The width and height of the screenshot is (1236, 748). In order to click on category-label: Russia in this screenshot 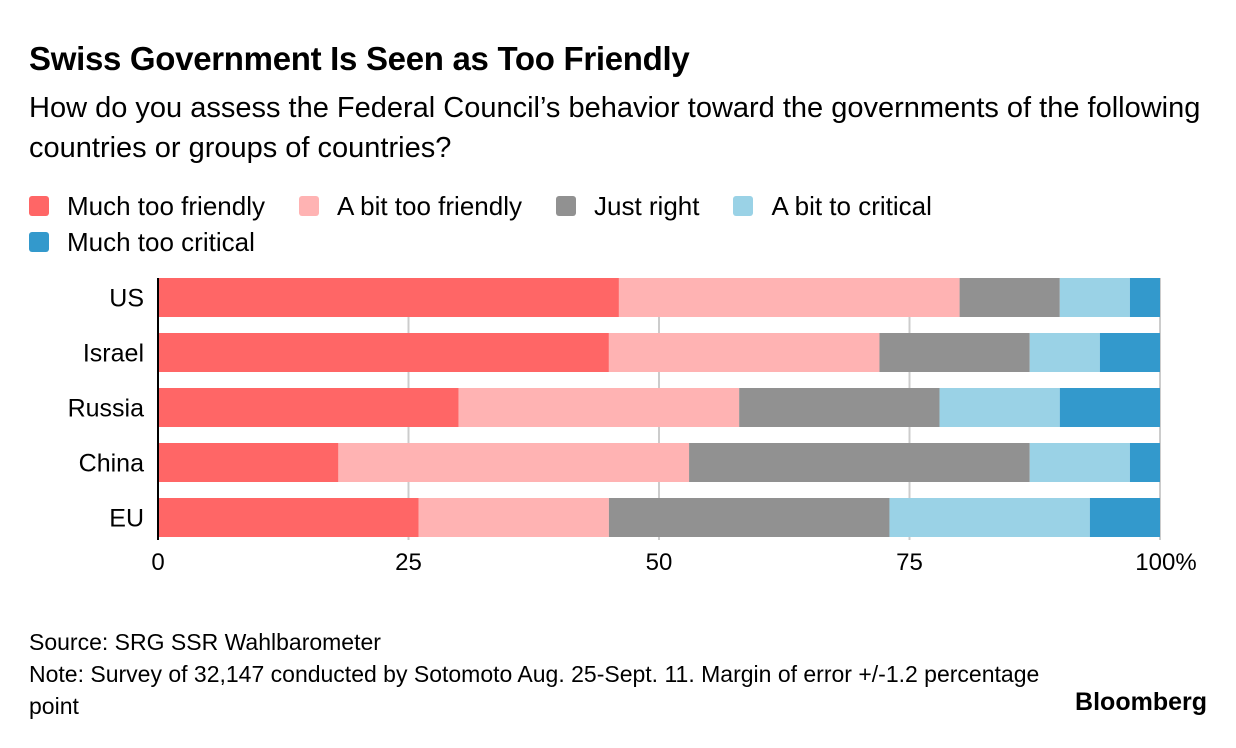, I will do `click(106, 409)`.